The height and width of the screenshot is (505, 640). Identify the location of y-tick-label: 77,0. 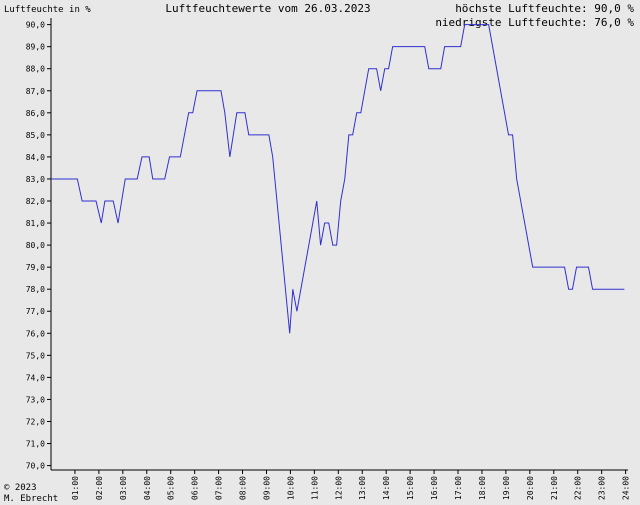
(35, 311).